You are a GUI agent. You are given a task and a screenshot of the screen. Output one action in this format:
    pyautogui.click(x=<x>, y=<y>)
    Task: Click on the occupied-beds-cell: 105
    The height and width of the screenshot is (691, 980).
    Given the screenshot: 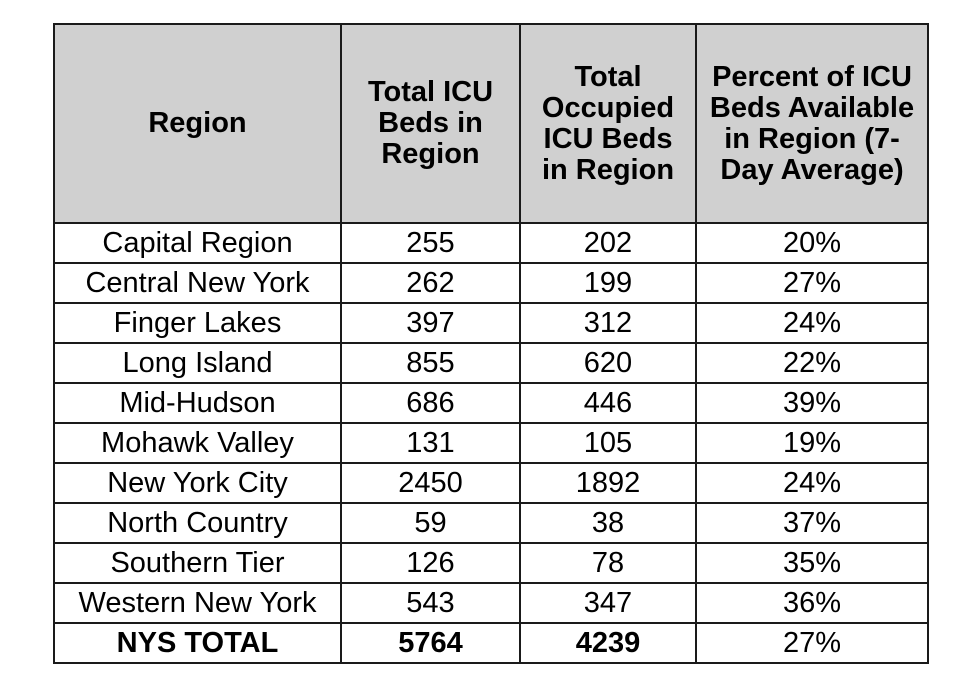 What is the action you would take?
    pyautogui.click(x=608, y=443)
    